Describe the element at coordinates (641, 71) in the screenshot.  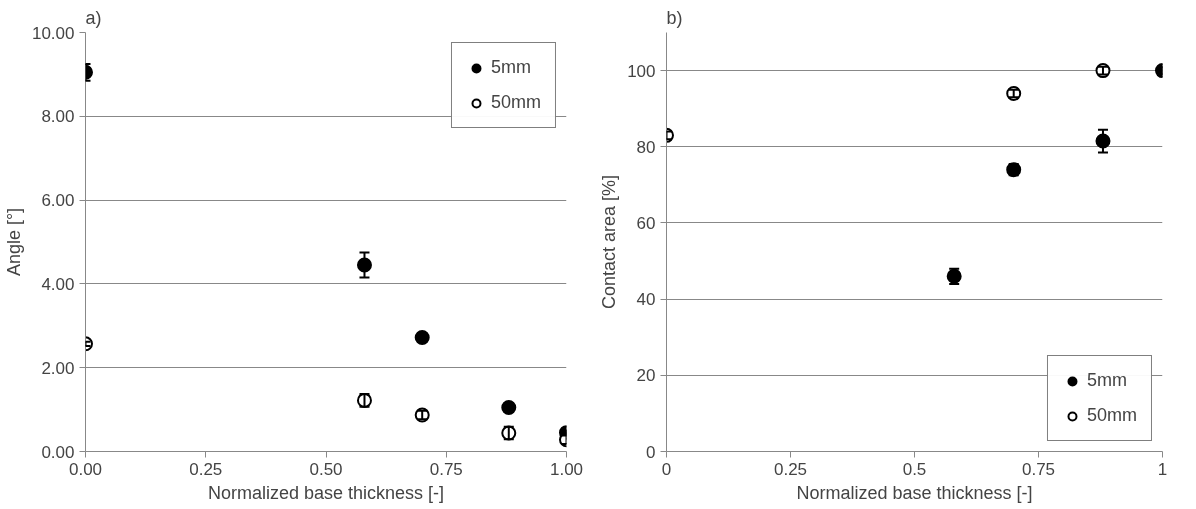
I see `y-tick-label: 100` at that location.